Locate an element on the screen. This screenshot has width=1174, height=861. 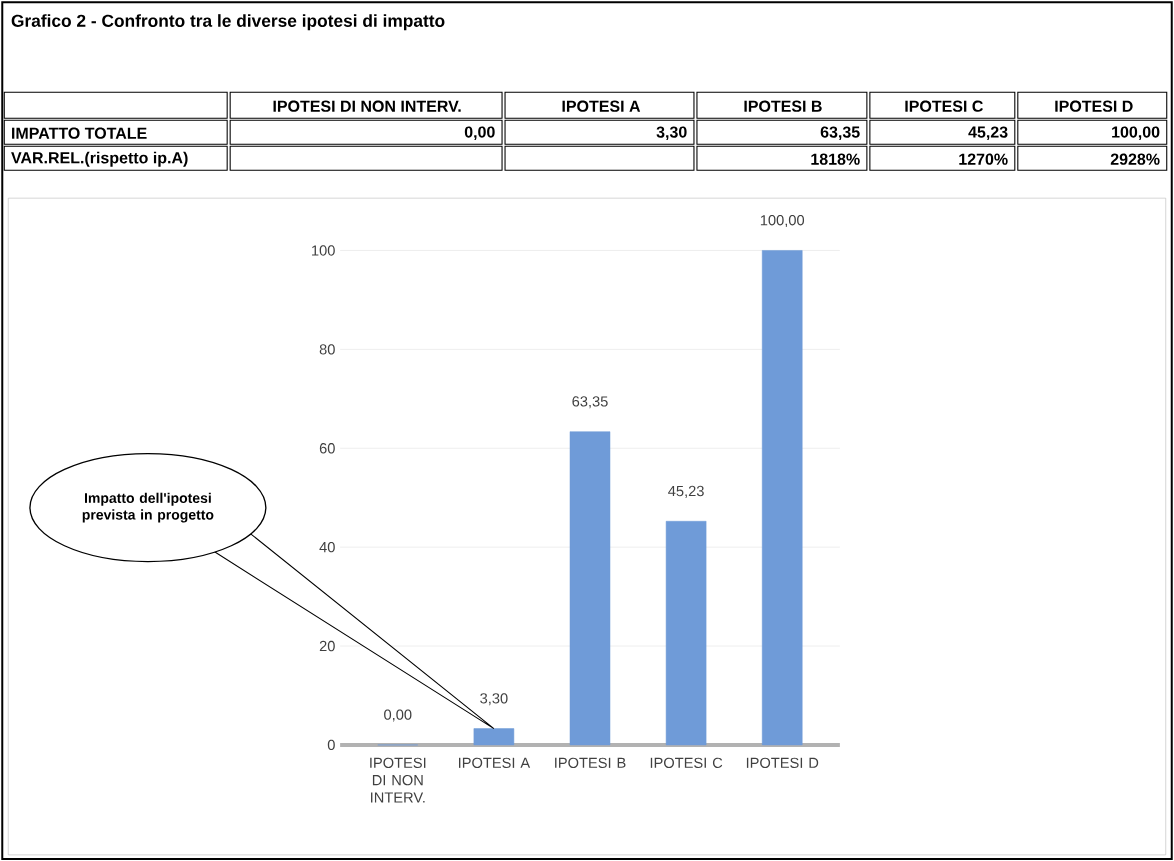
text: 63,35 is located at coordinates (840, 133).